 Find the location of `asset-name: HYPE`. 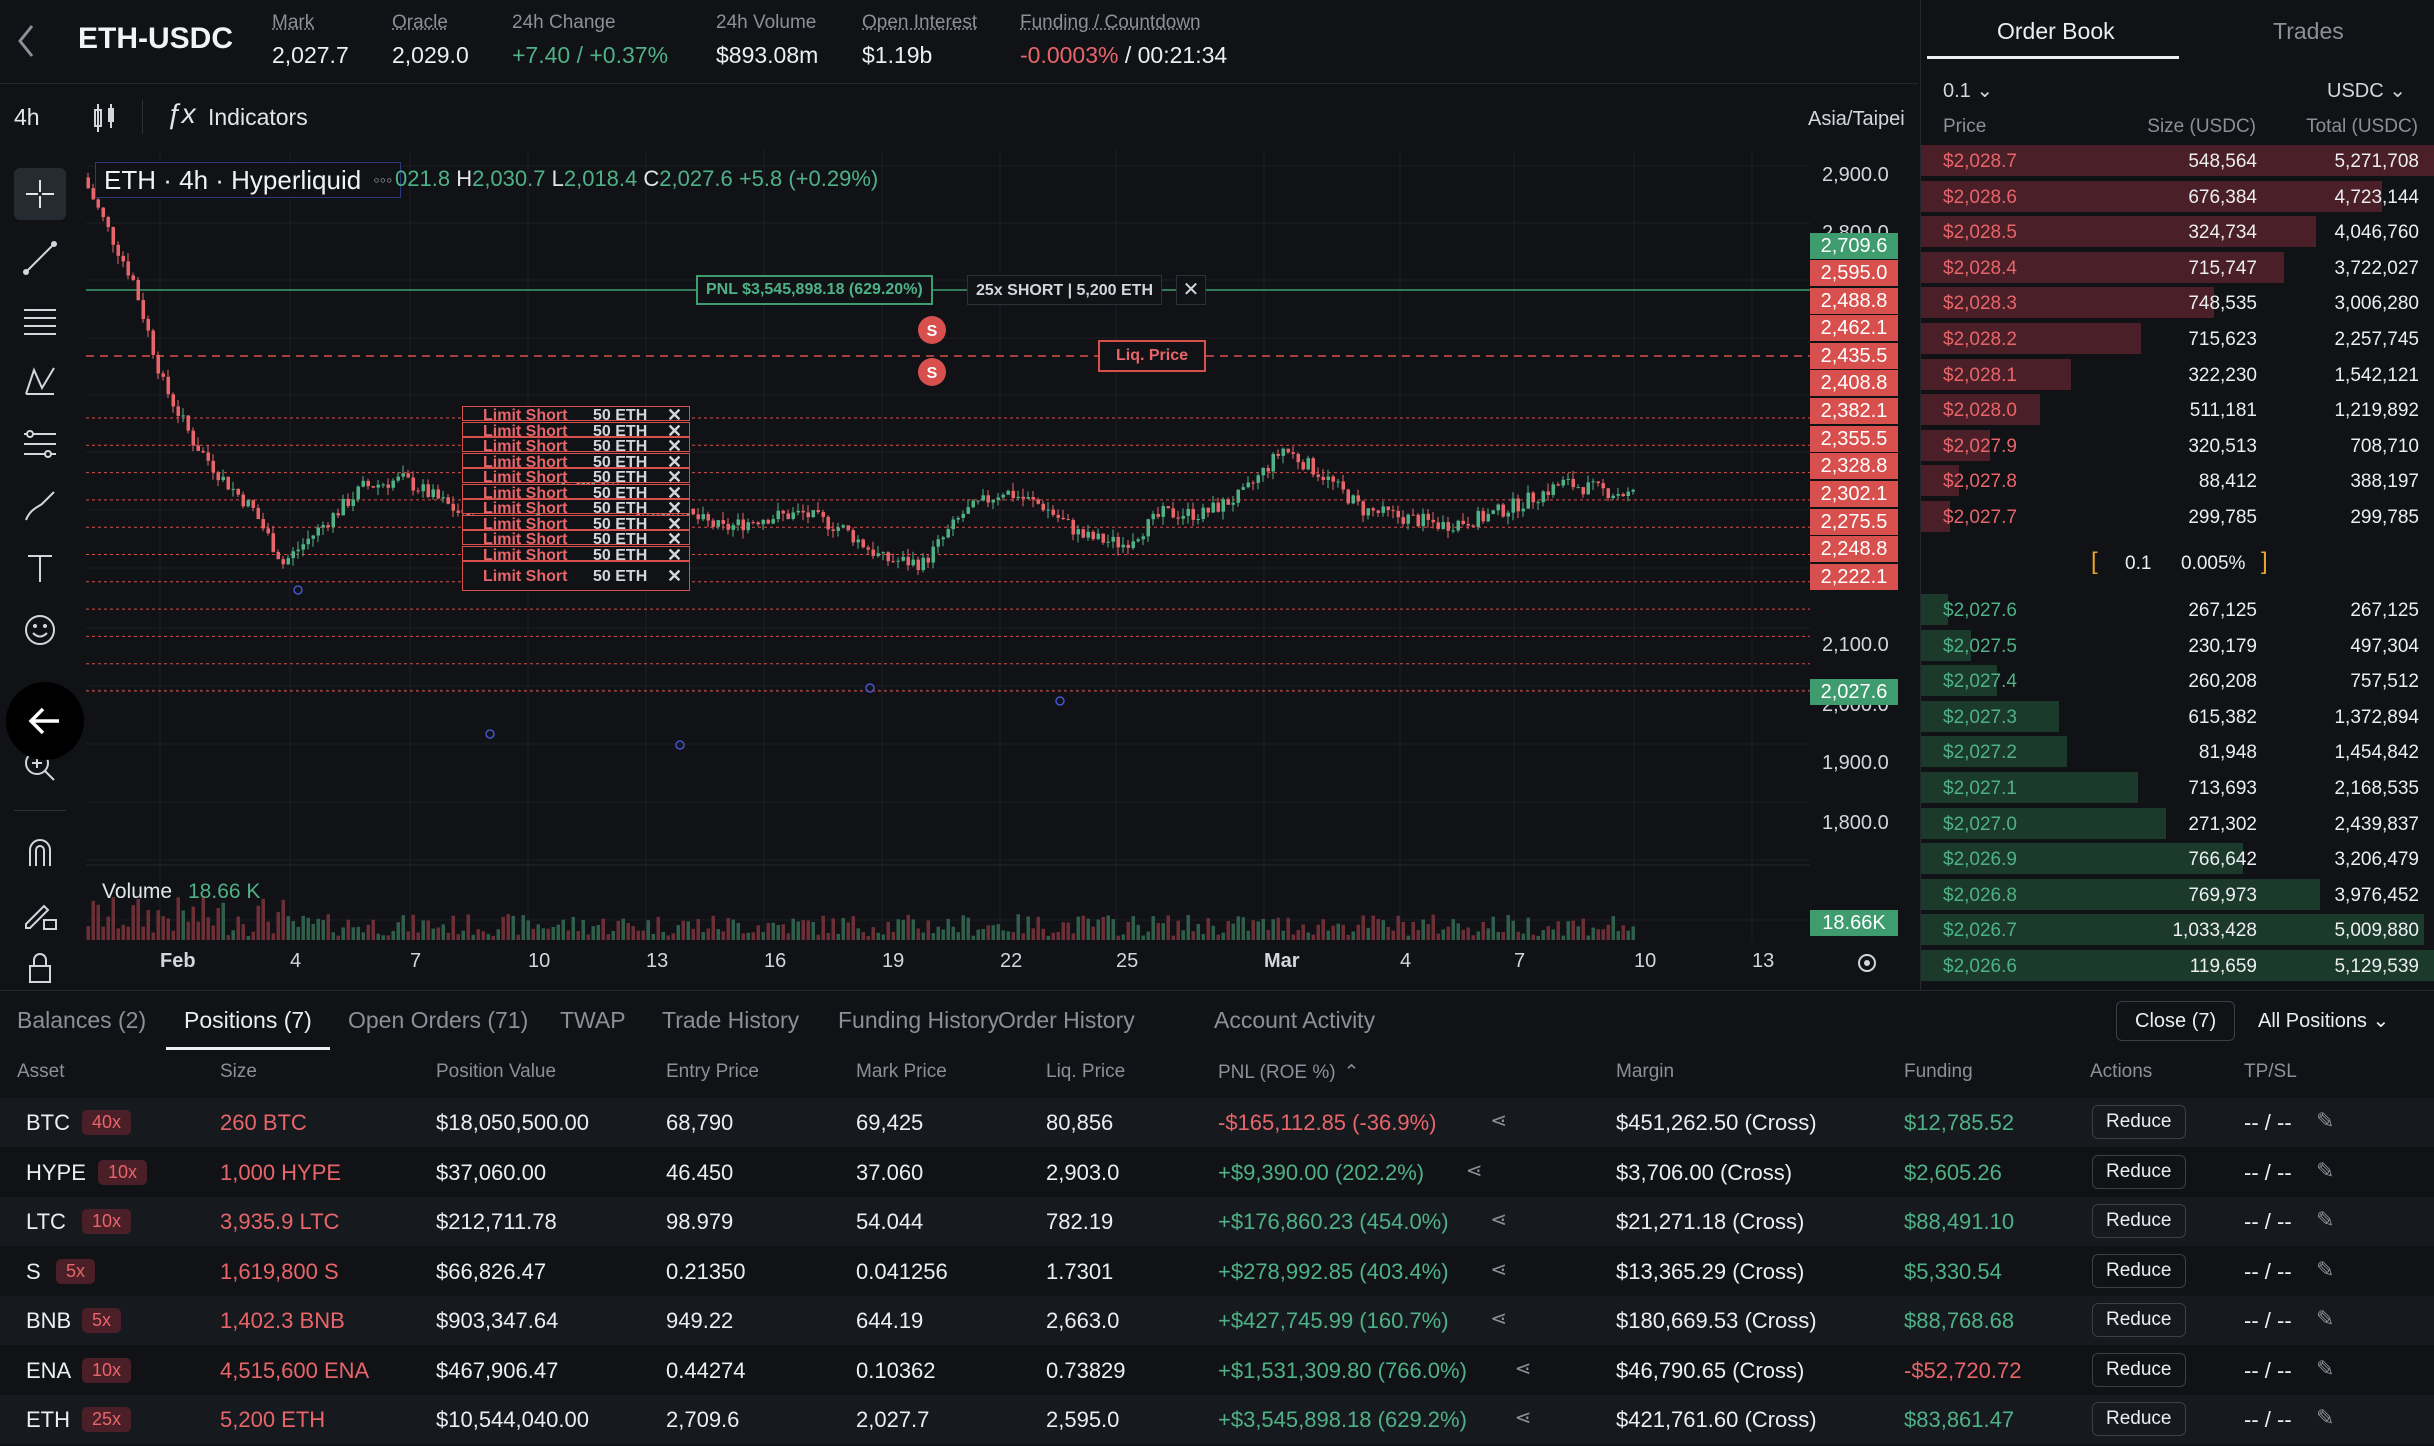

asset-name: HYPE is located at coordinates (56, 1172).